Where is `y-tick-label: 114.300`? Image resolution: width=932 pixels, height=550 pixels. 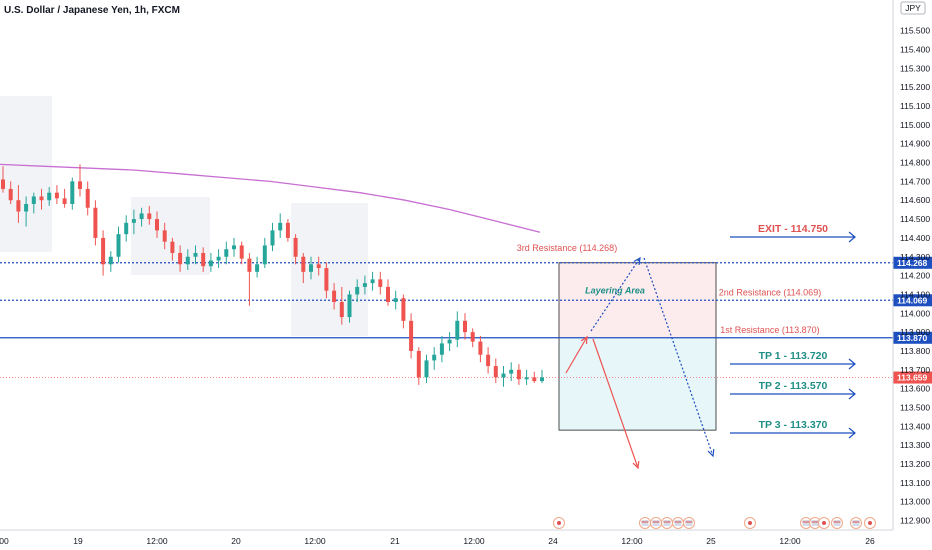
y-tick-label: 114.300 is located at coordinates (915, 257).